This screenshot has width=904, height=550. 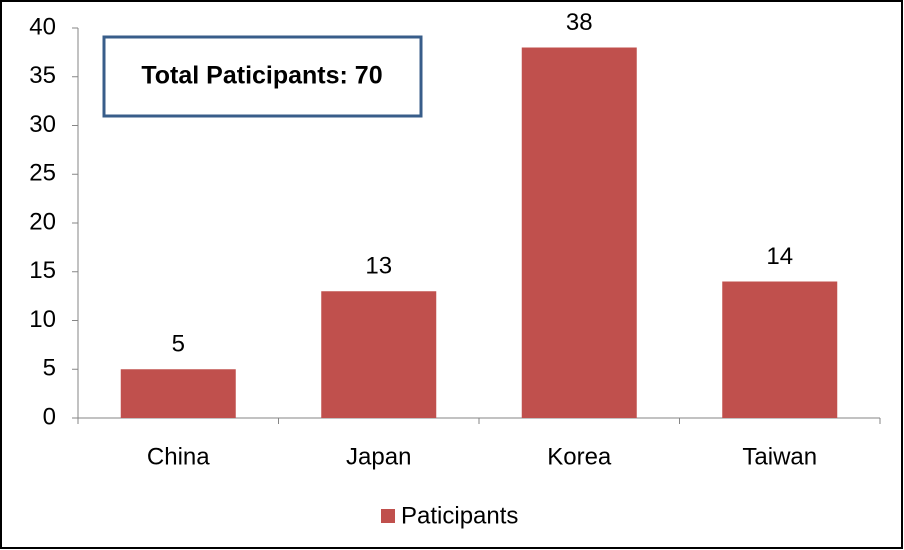 I want to click on y-tick-label: 20, so click(x=42, y=221).